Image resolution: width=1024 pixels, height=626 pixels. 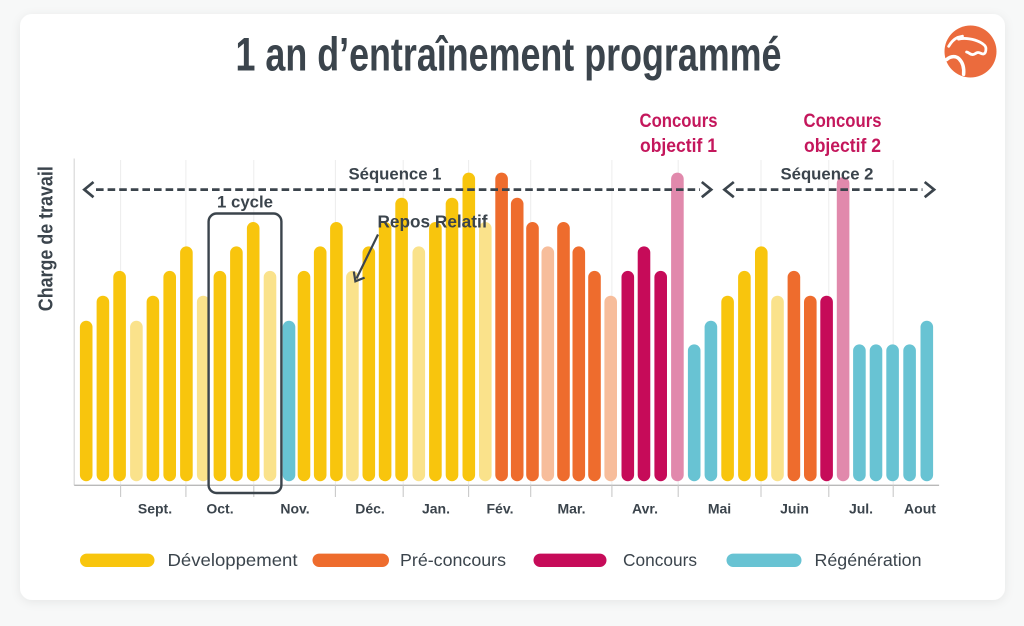 What do you see at coordinates (433, 222) in the screenshot?
I see `svg-text: Repos Relatif` at bounding box center [433, 222].